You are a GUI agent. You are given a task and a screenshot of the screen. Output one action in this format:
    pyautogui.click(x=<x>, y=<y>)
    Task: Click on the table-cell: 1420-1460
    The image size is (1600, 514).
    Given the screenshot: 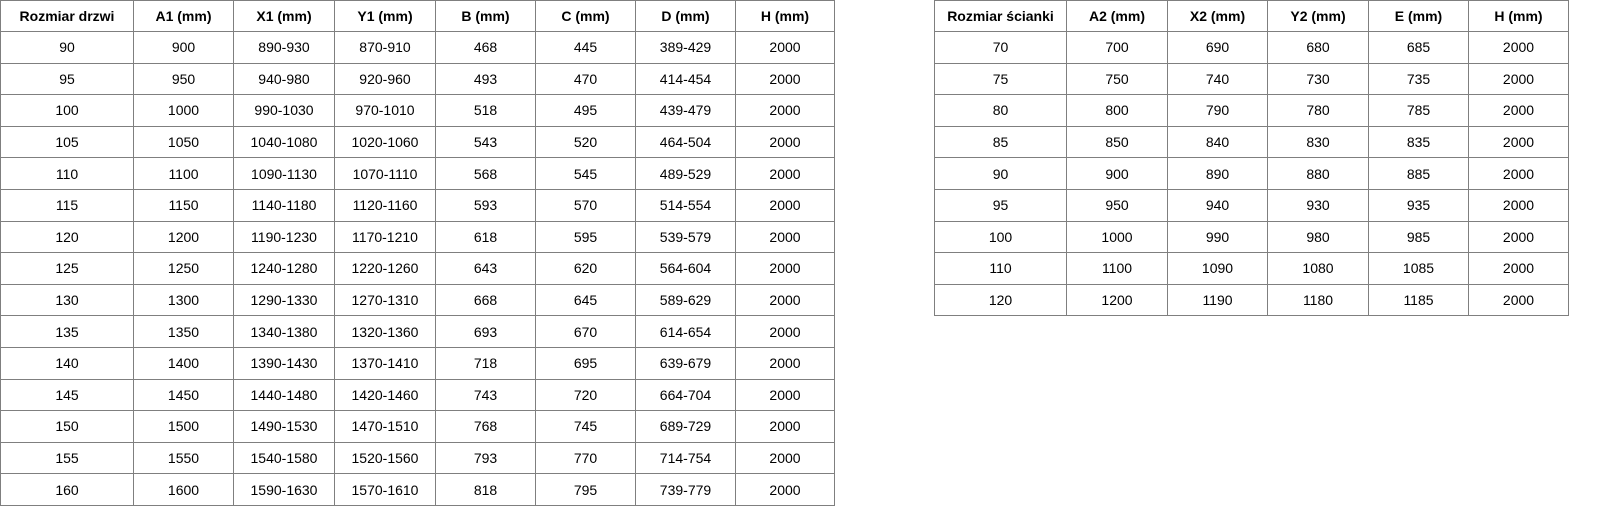 What is the action you would take?
    pyautogui.click(x=385, y=395)
    